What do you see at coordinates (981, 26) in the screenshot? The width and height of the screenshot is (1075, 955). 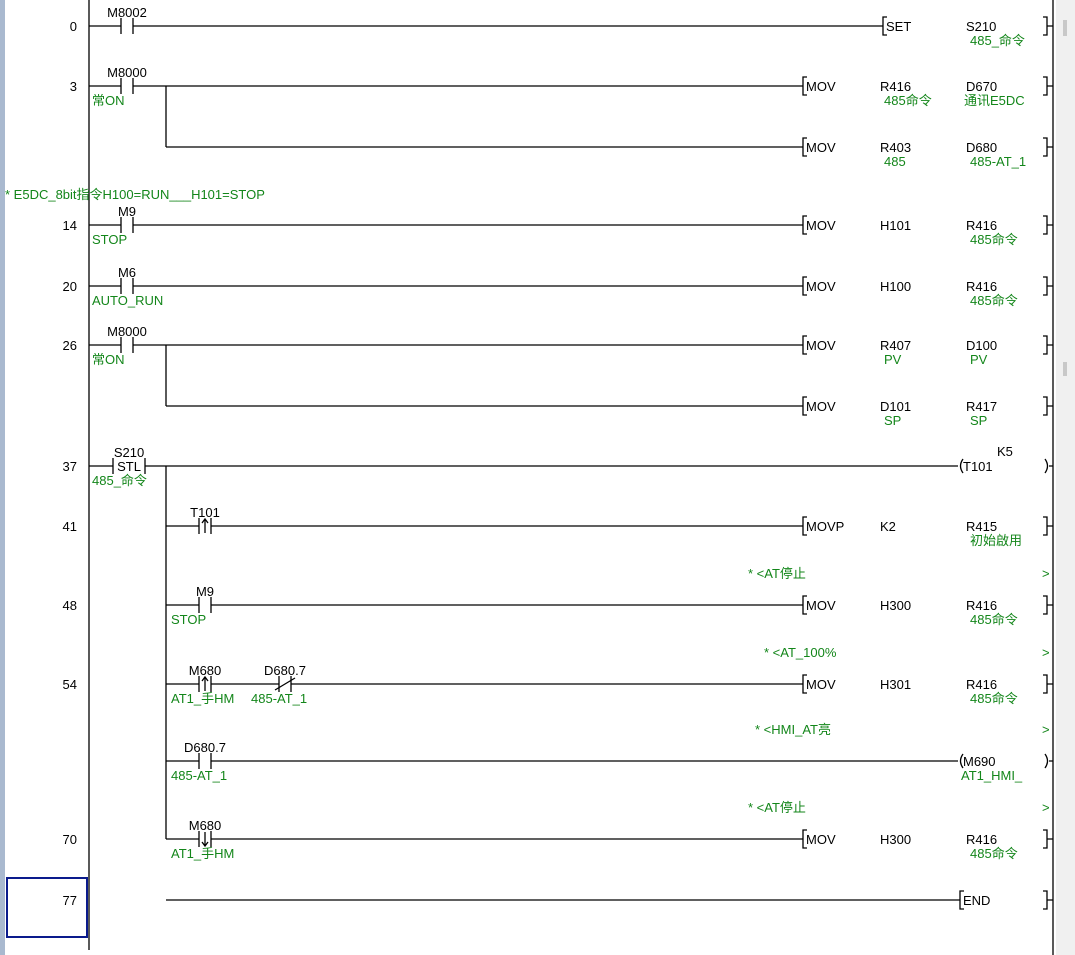 I see `operand-device: S210` at bounding box center [981, 26].